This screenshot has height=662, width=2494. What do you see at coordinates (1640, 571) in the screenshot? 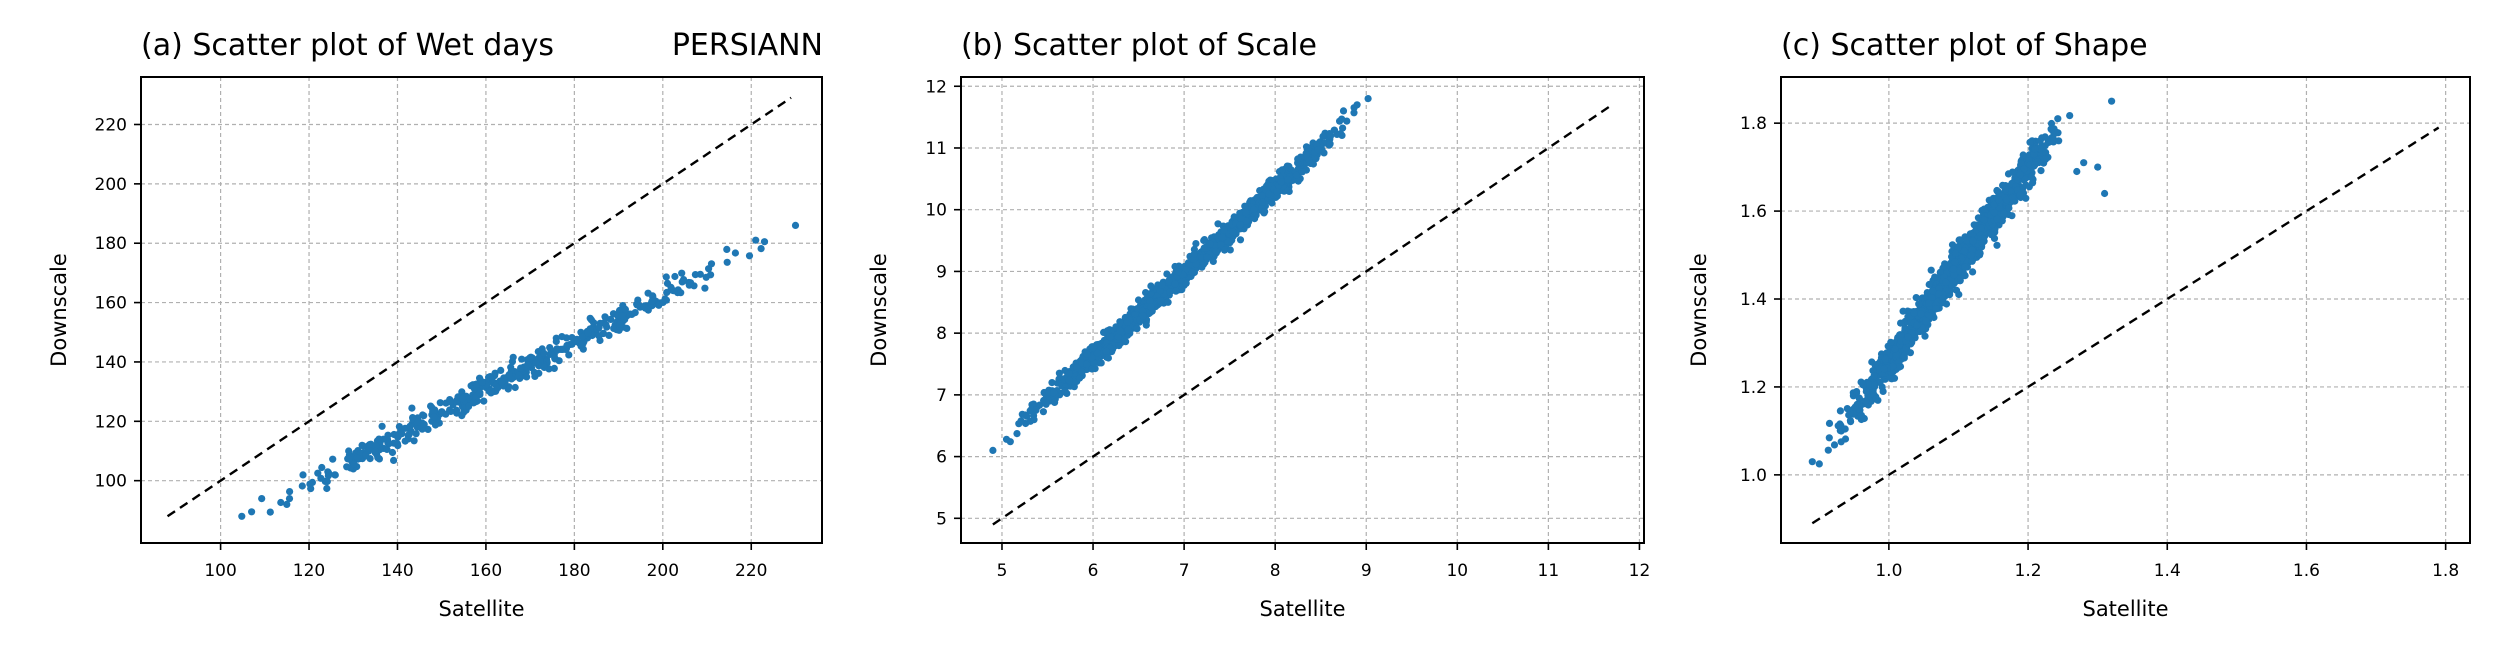
I see `x-tick-label: 12` at bounding box center [1640, 571].